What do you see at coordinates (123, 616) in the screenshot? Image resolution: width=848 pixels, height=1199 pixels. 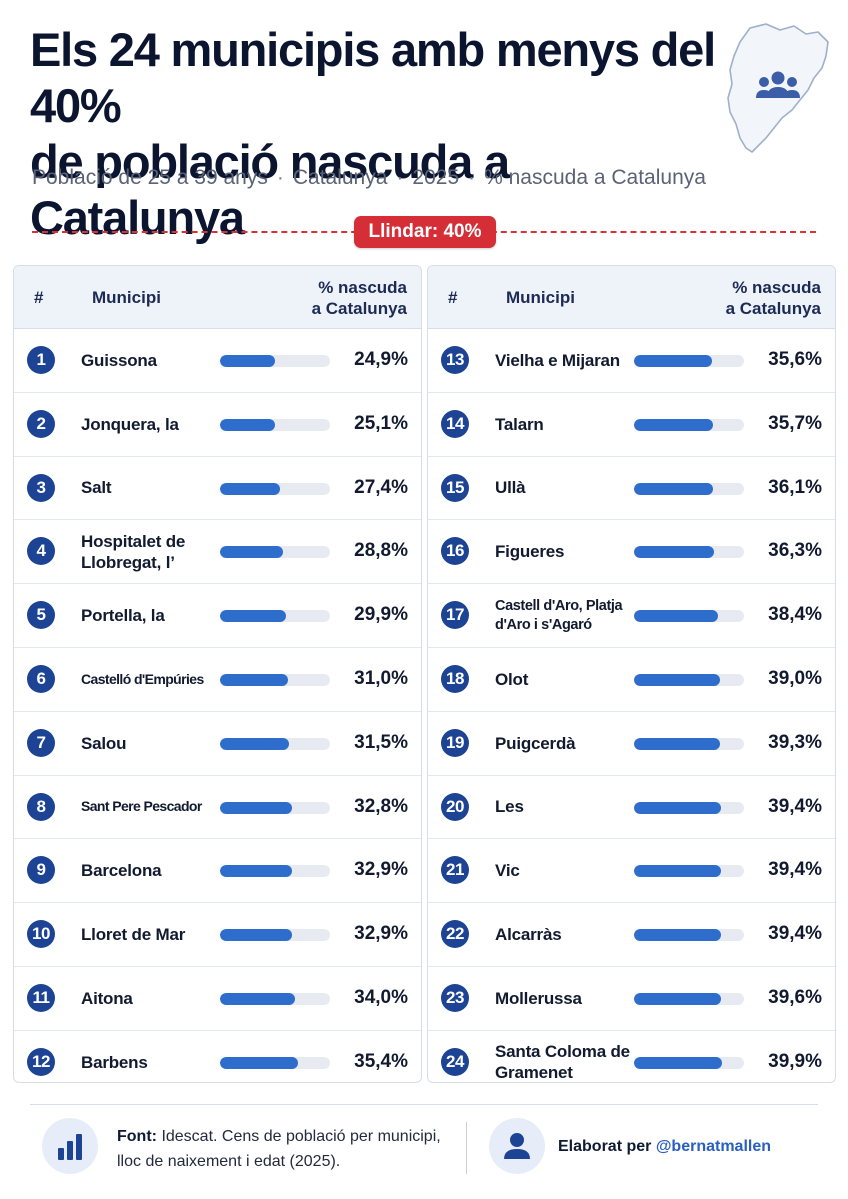 I see `municipality-name: Portella, la` at bounding box center [123, 616].